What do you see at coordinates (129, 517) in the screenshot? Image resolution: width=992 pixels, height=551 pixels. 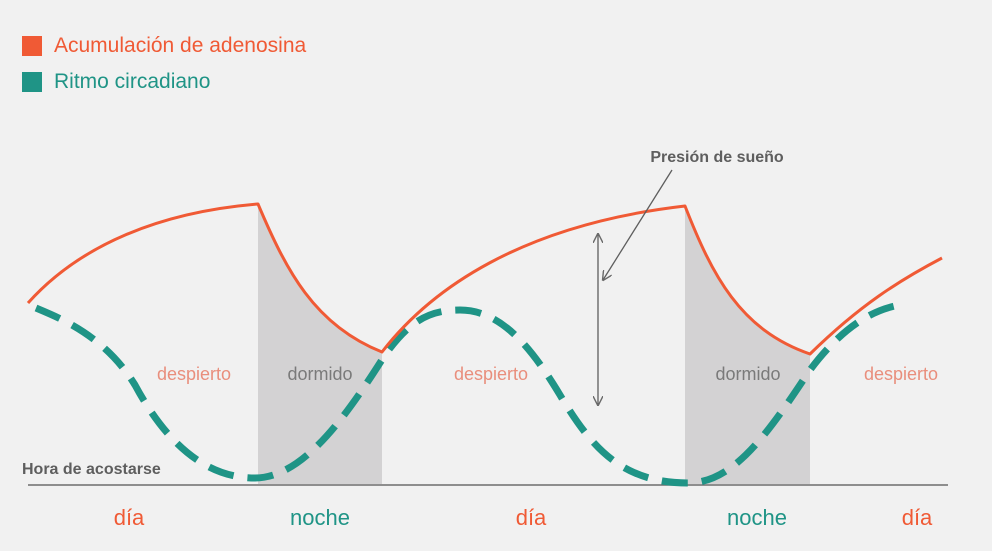 I see `period-label-day-1: día` at bounding box center [129, 517].